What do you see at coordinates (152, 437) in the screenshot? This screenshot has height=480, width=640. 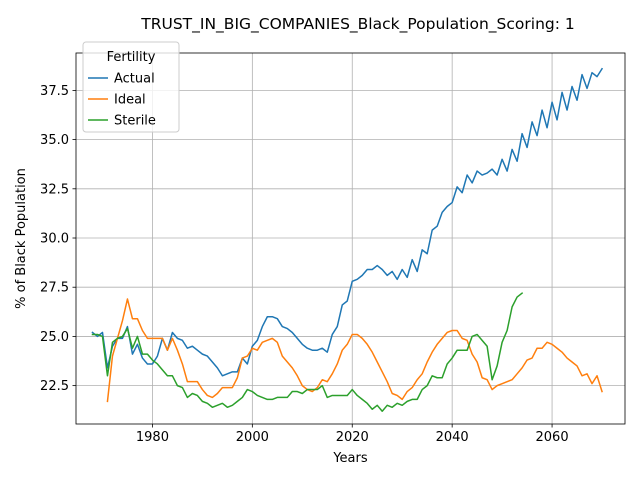 I see `x-tick-label: 1980` at bounding box center [152, 437].